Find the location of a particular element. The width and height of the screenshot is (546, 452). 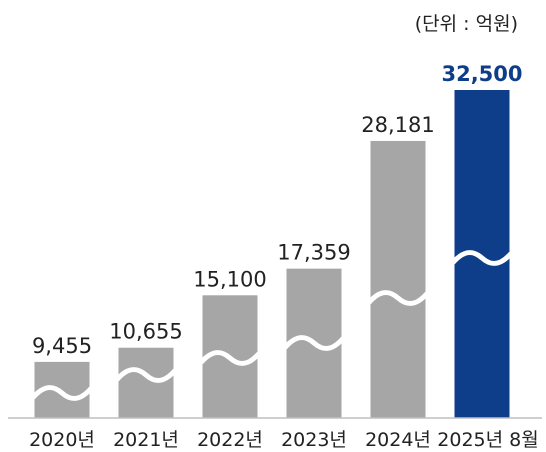

x-tick-label-1: 2021년 is located at coordinates (146, 440).